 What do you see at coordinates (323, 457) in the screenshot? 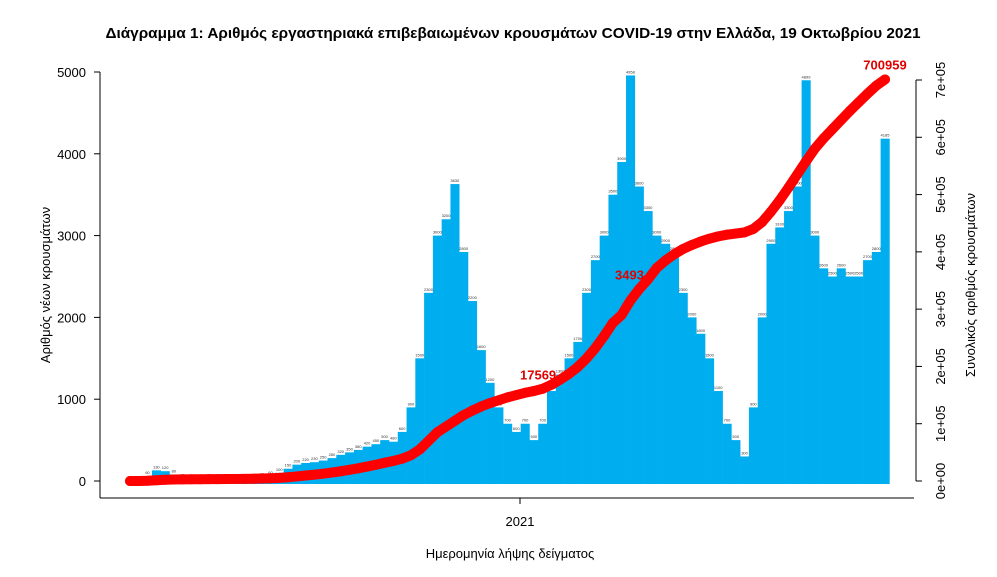
I see `bar-value-label: 250` at bounding box center [323, 457].